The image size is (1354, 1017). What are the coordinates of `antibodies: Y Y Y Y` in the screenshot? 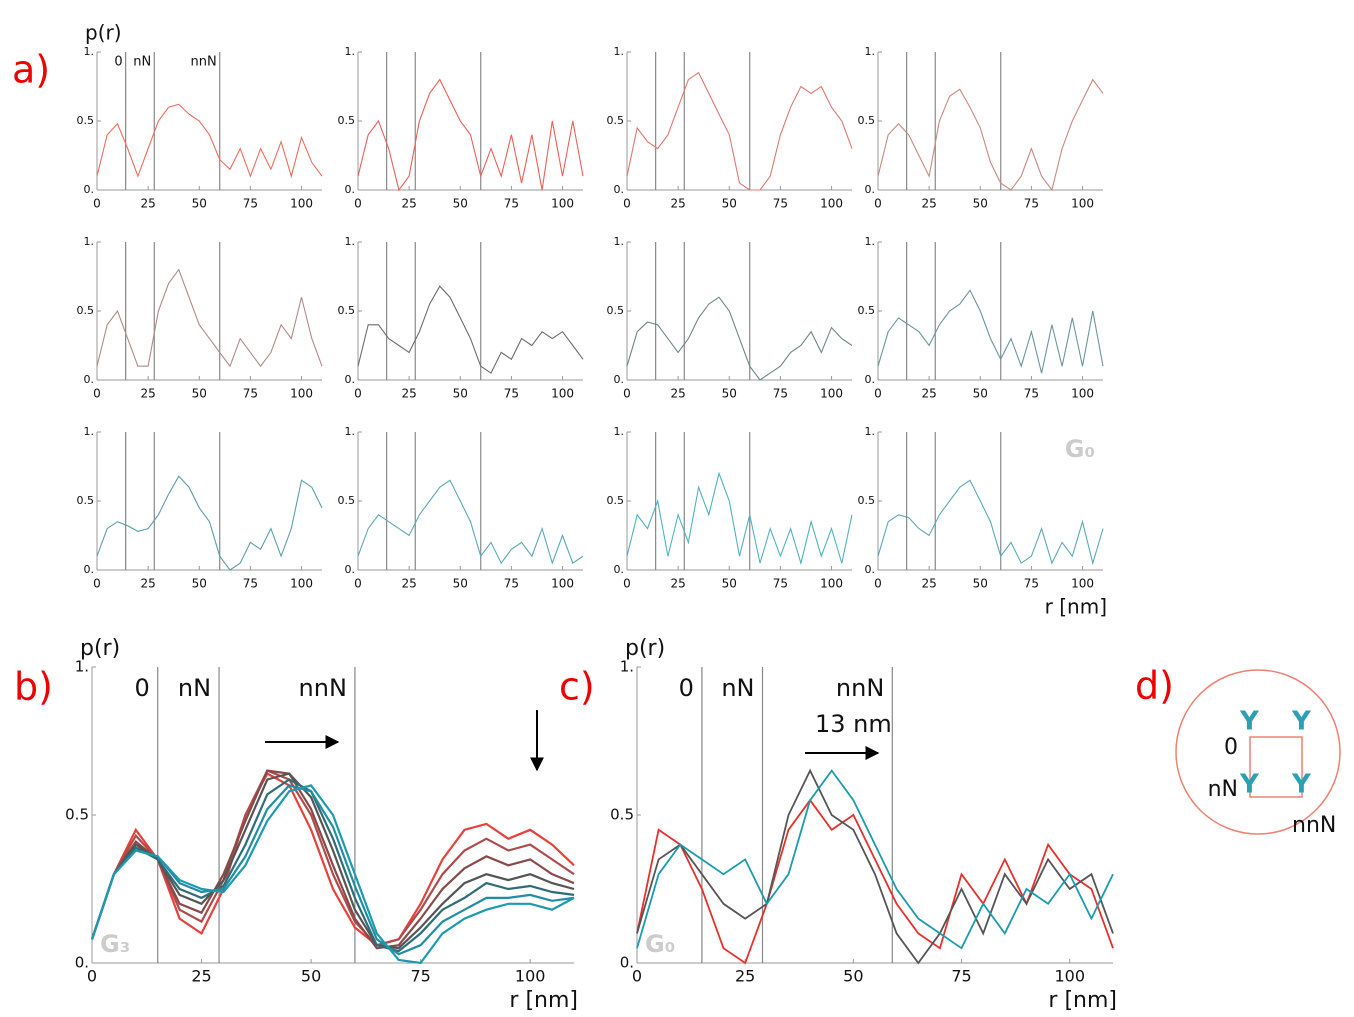 It's located at (1275, 753).